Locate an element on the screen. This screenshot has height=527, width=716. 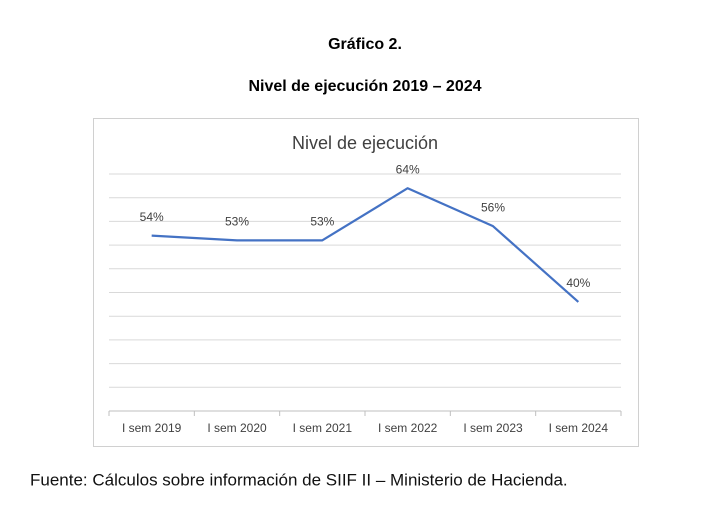
x-tick-label: I sem 2020 is located at coordinates (237, 428).